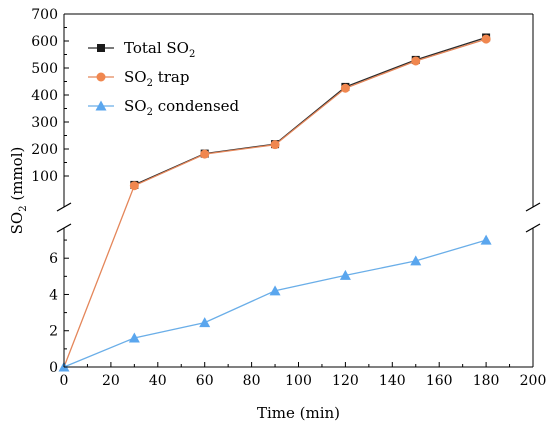  I want to click on legend-item: SO2 condensed, so click(164, 107).